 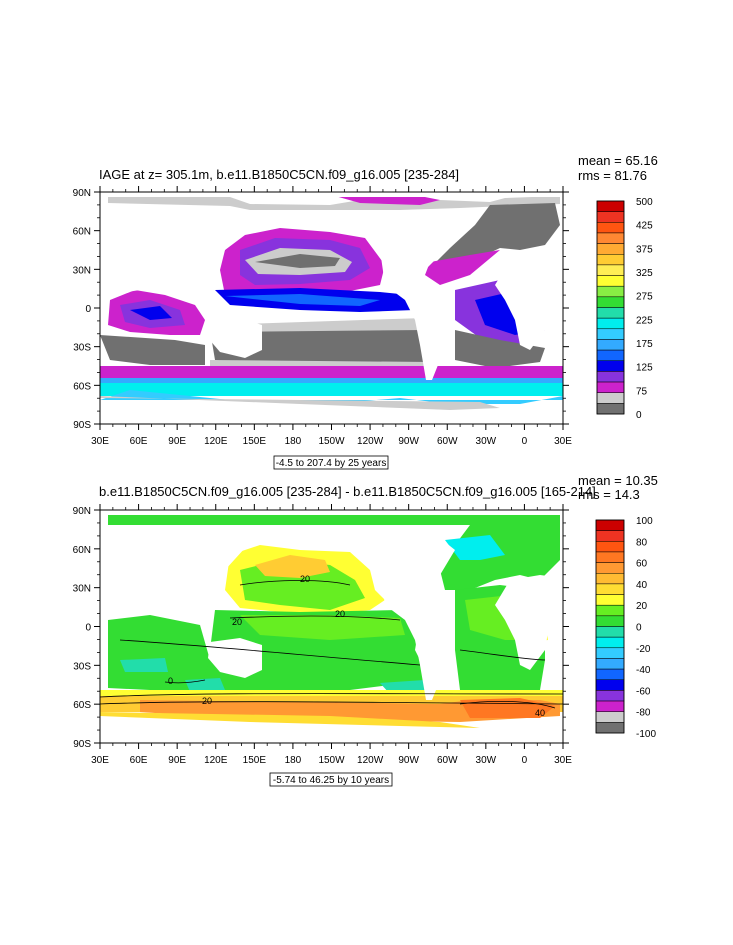 What do you see at coordinates (170, 681) in the screenshot?
I see `panel-2-contour-label: 0` at bounding box center [170, 681].